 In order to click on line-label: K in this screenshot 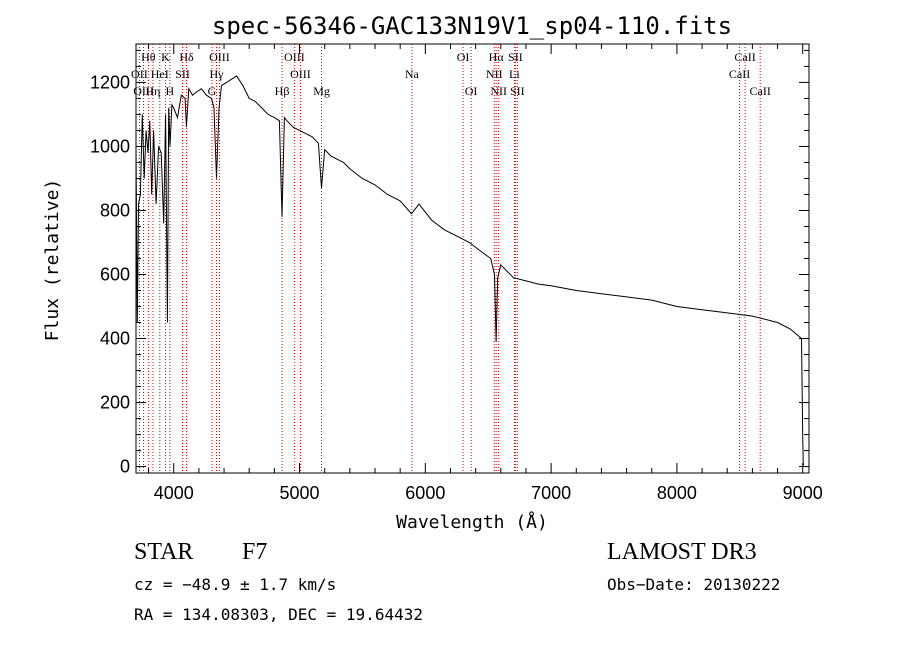, I will do `click(165, 57)`.